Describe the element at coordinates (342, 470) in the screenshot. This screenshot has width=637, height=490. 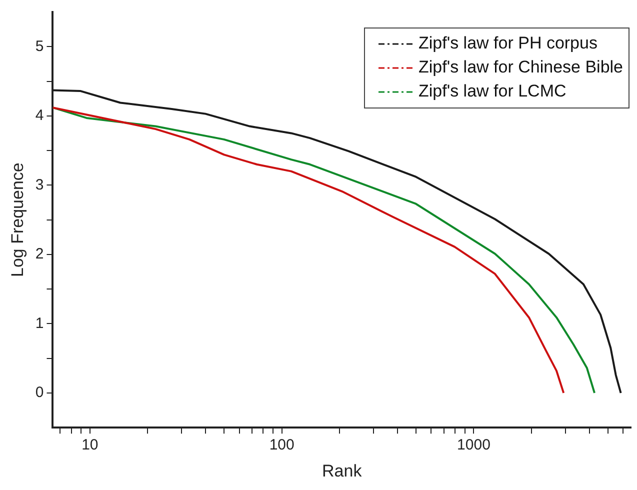
I see `x-axis-title: Rank` at that location.